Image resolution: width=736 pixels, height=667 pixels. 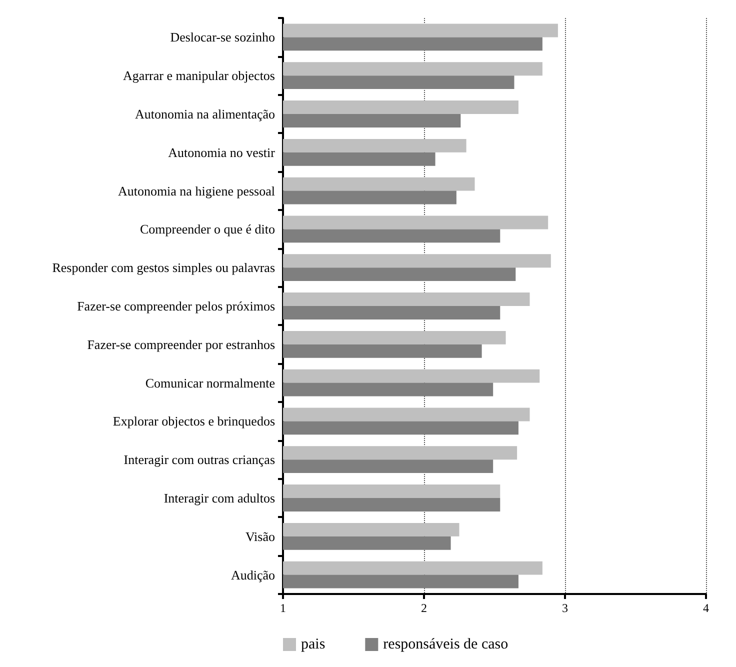 What do you see at coordinates (193, 421) in the screenshot?
I see `y-tick-label: Explorar objectos e brinquedos` at bounding box center [193, 421].